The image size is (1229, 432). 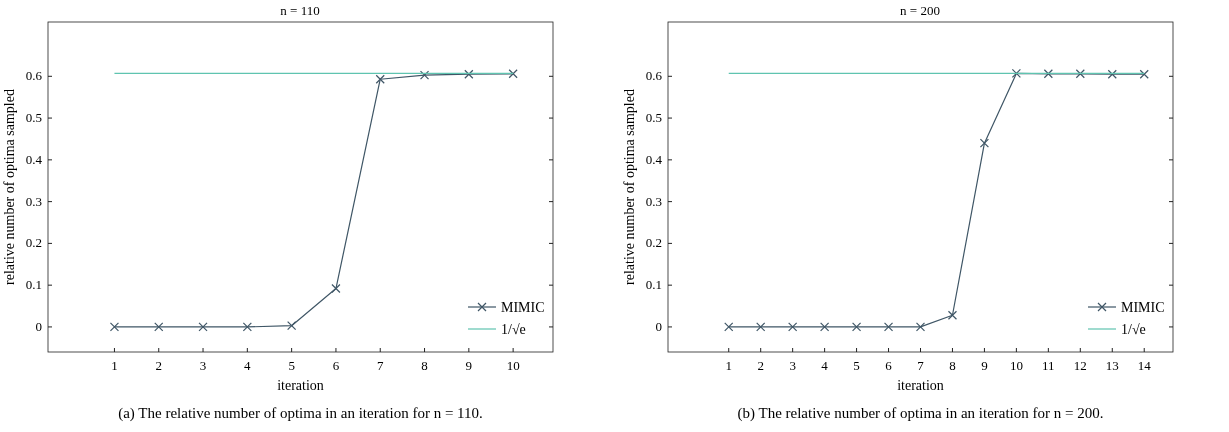 What do you see at coordinates (300, 10) in the screenshot?
I see `chart-title: n = 110` at bounding box center [300, 10].